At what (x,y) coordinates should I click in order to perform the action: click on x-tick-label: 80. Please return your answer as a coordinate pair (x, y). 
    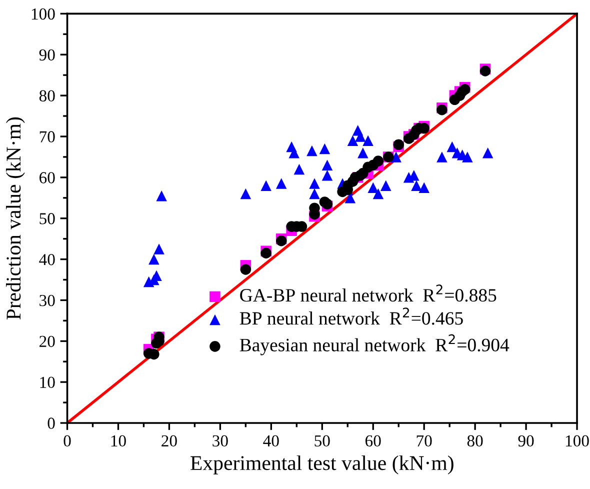
    Looking at the image, I should click on (475, 441).